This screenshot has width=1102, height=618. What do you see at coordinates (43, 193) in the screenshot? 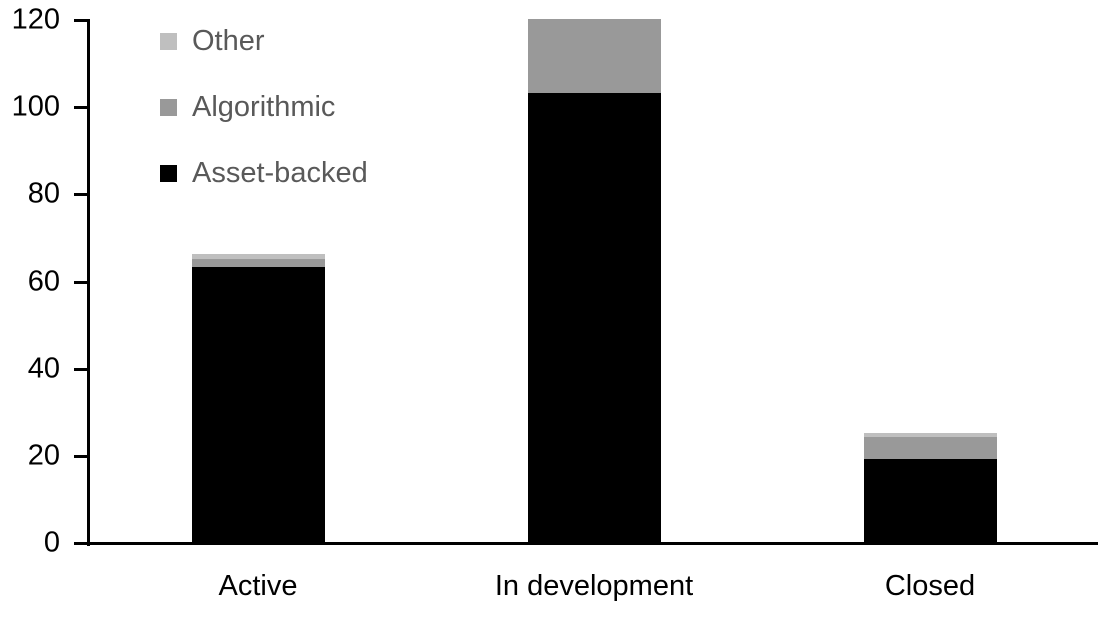
I see `y-axis-tick-label: 80` at bounding box center [43, 193].